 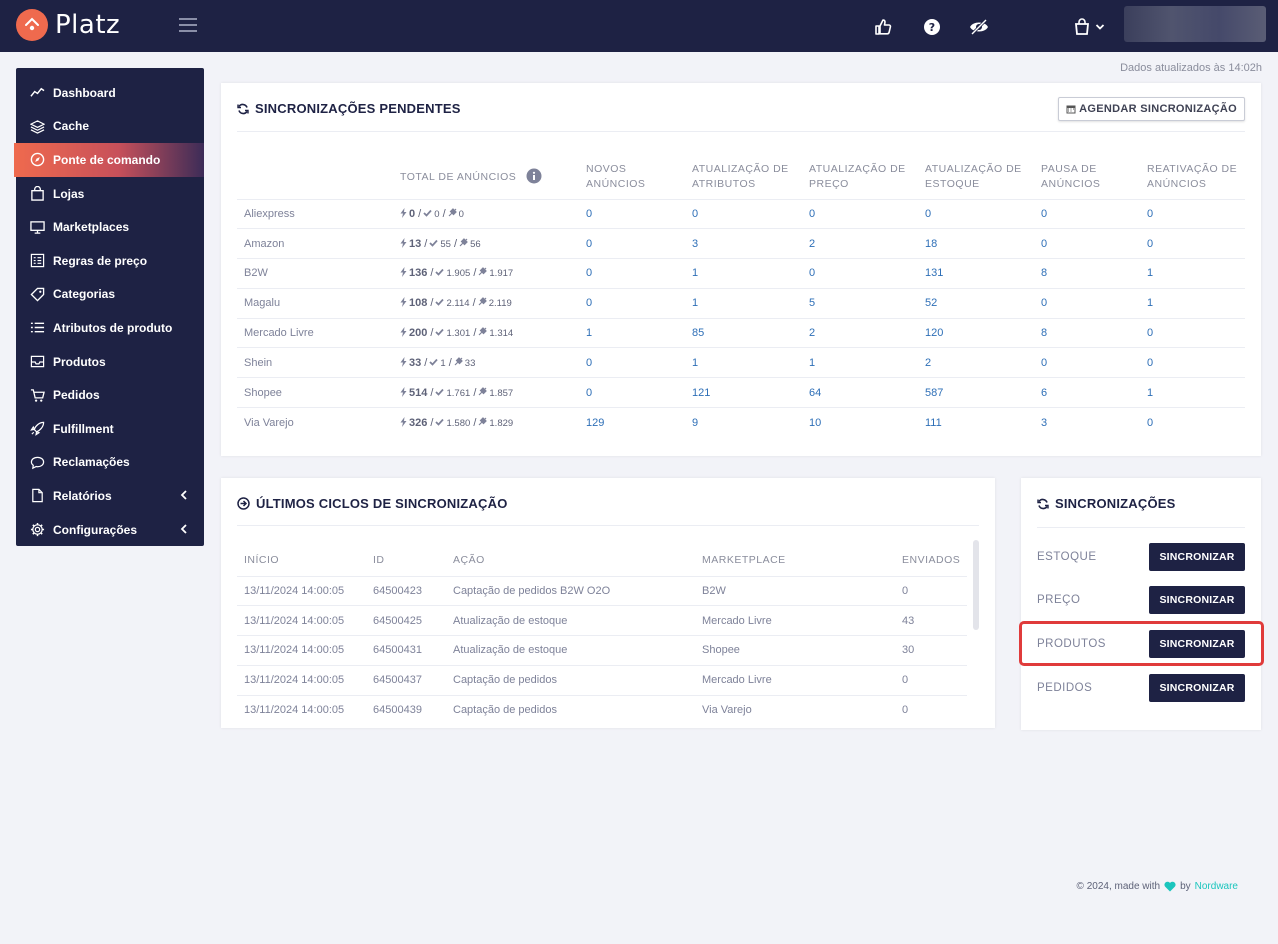 What do you see at coordinates (983, 392) in the screenshot?
I see `stock-count-link: 587` at bounding box center [983, 392].